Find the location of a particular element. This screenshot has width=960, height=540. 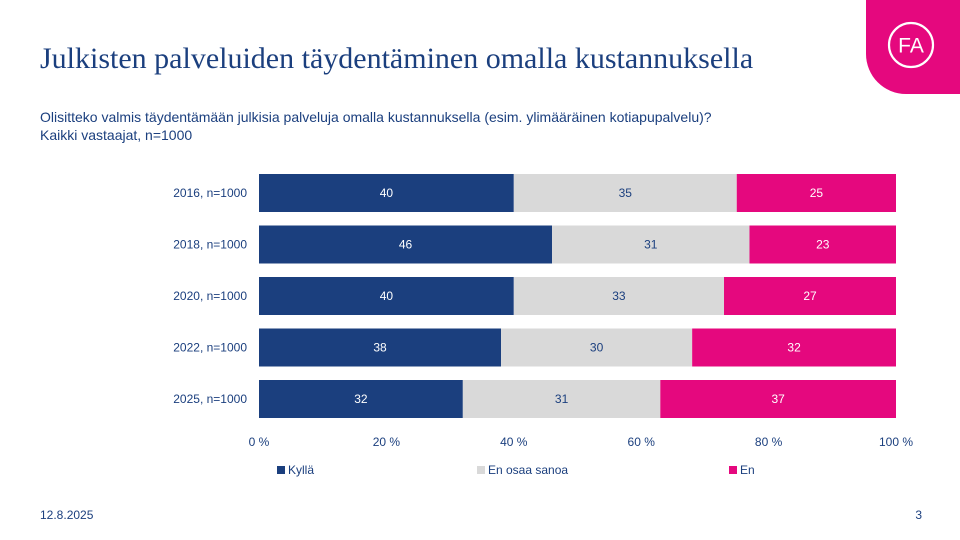

data-label: 46 is located at coordinates (406, 245).